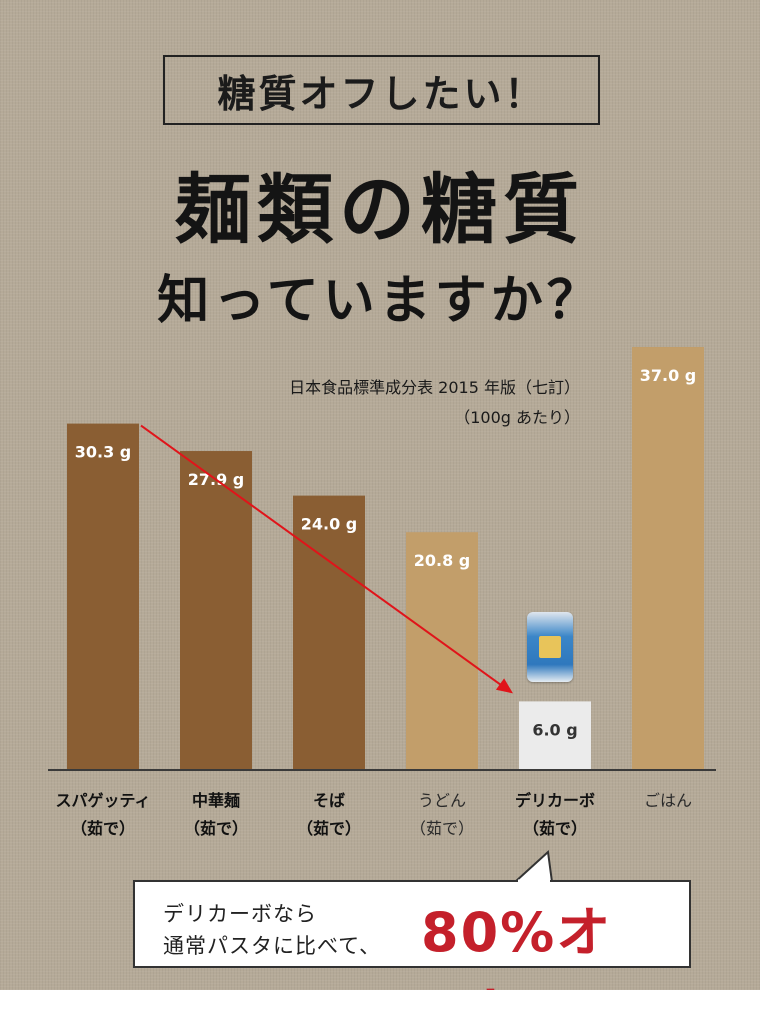 The image size is (760, 1014). I want to click on bar-value-label: 20.8 g, so click(442, 560).